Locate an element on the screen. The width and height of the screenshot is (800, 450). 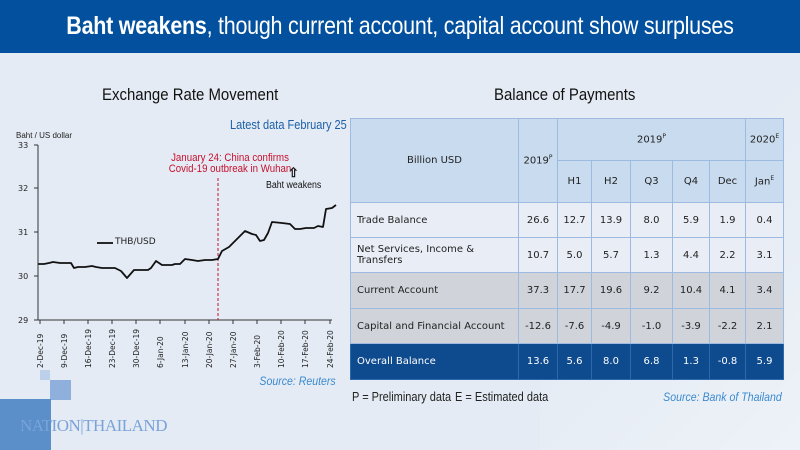
svg-text: 17-Feb-20 is located at coordinates (305, 349).